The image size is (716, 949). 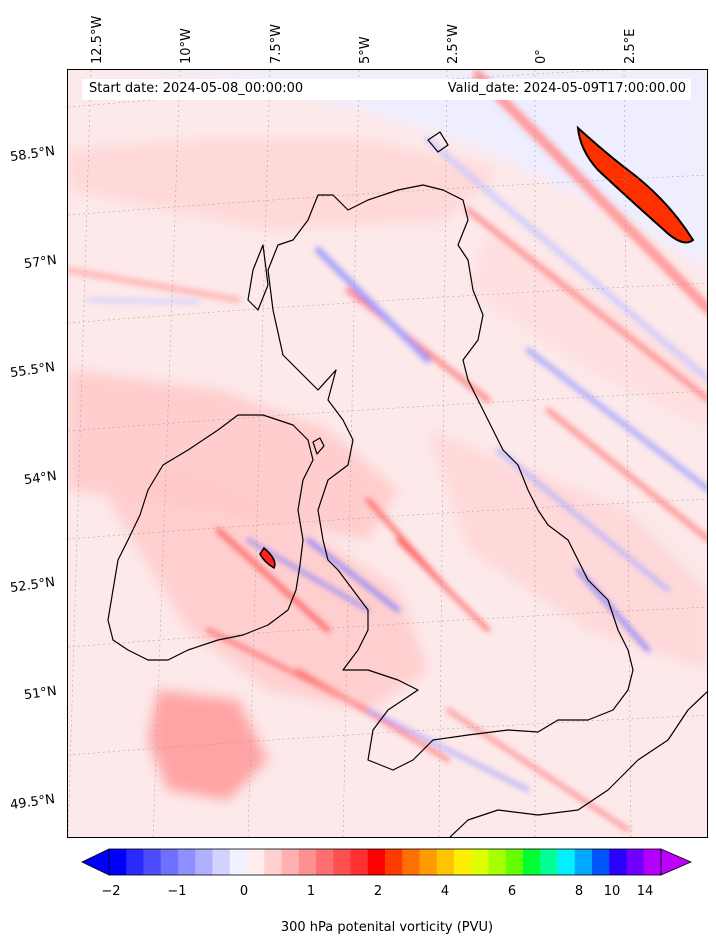 I want to click on hebrides-coast, so click(x=258, y=277).